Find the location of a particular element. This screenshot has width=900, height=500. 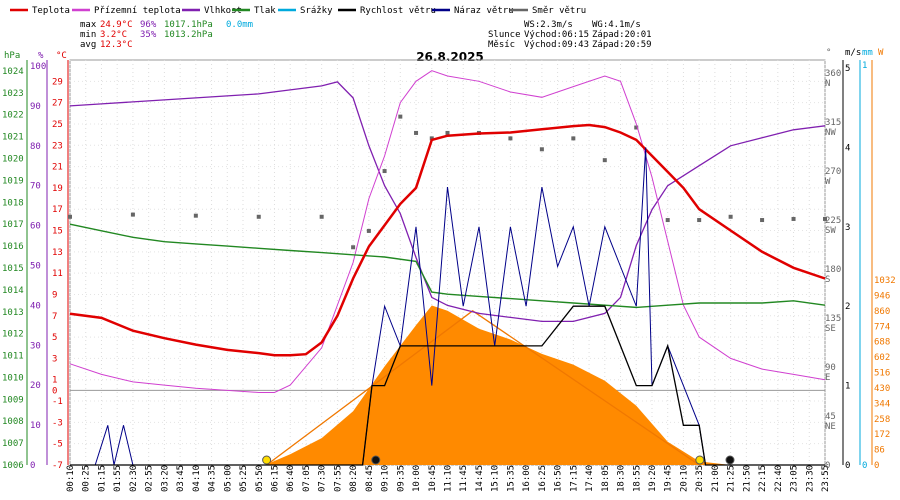

hum-tick-4: 60 is located at coordinates (35, 227).